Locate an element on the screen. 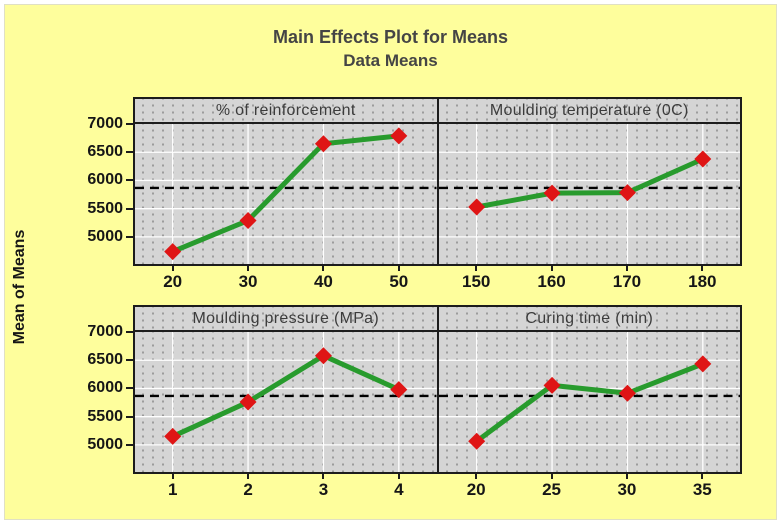 The image size is (781, 524). panel: Moulding pressure (MPa) is located at coordinates (286, 389).